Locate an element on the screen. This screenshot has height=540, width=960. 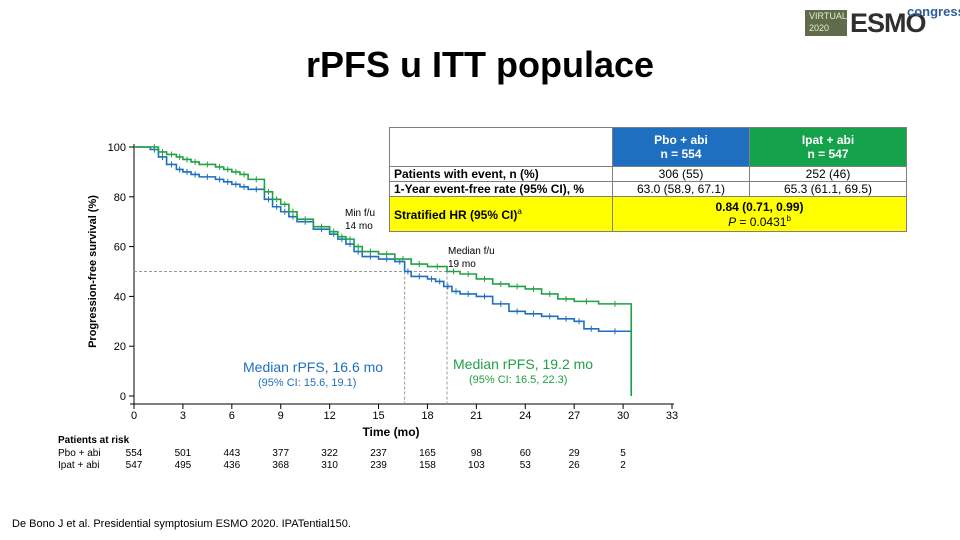
x-tick-label: 0 is located at coordinates (134, 416).